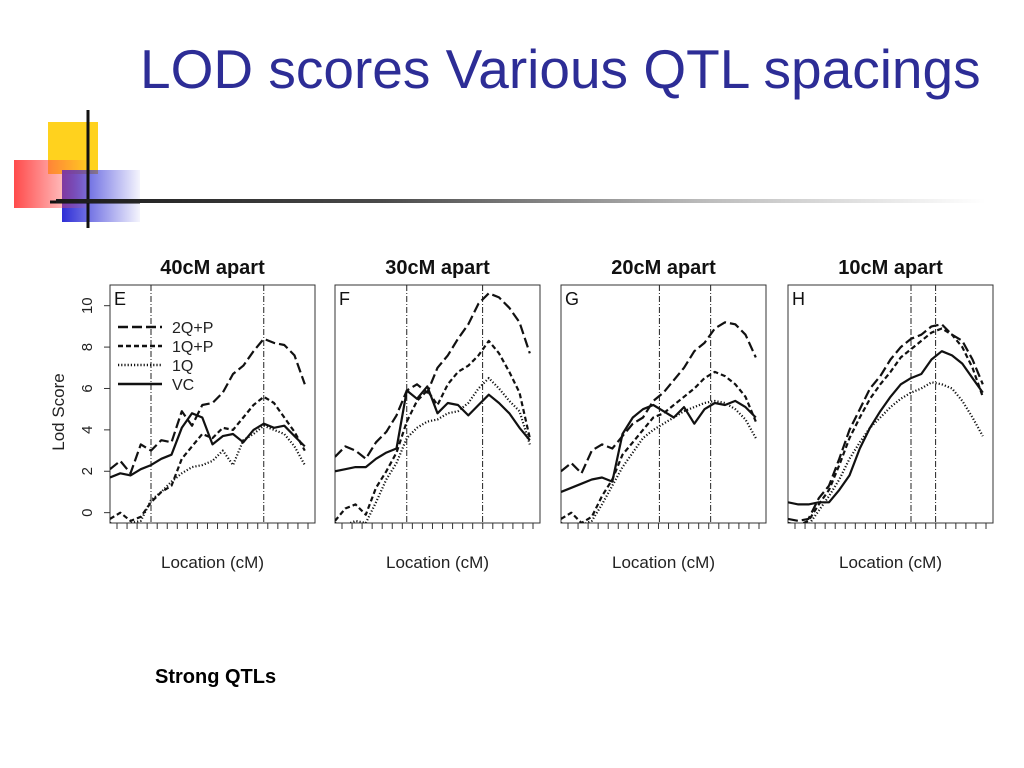 The height and width of the screenshot is (768, 1024). I want to click on y-tick-label: 0, so click(87, 512).